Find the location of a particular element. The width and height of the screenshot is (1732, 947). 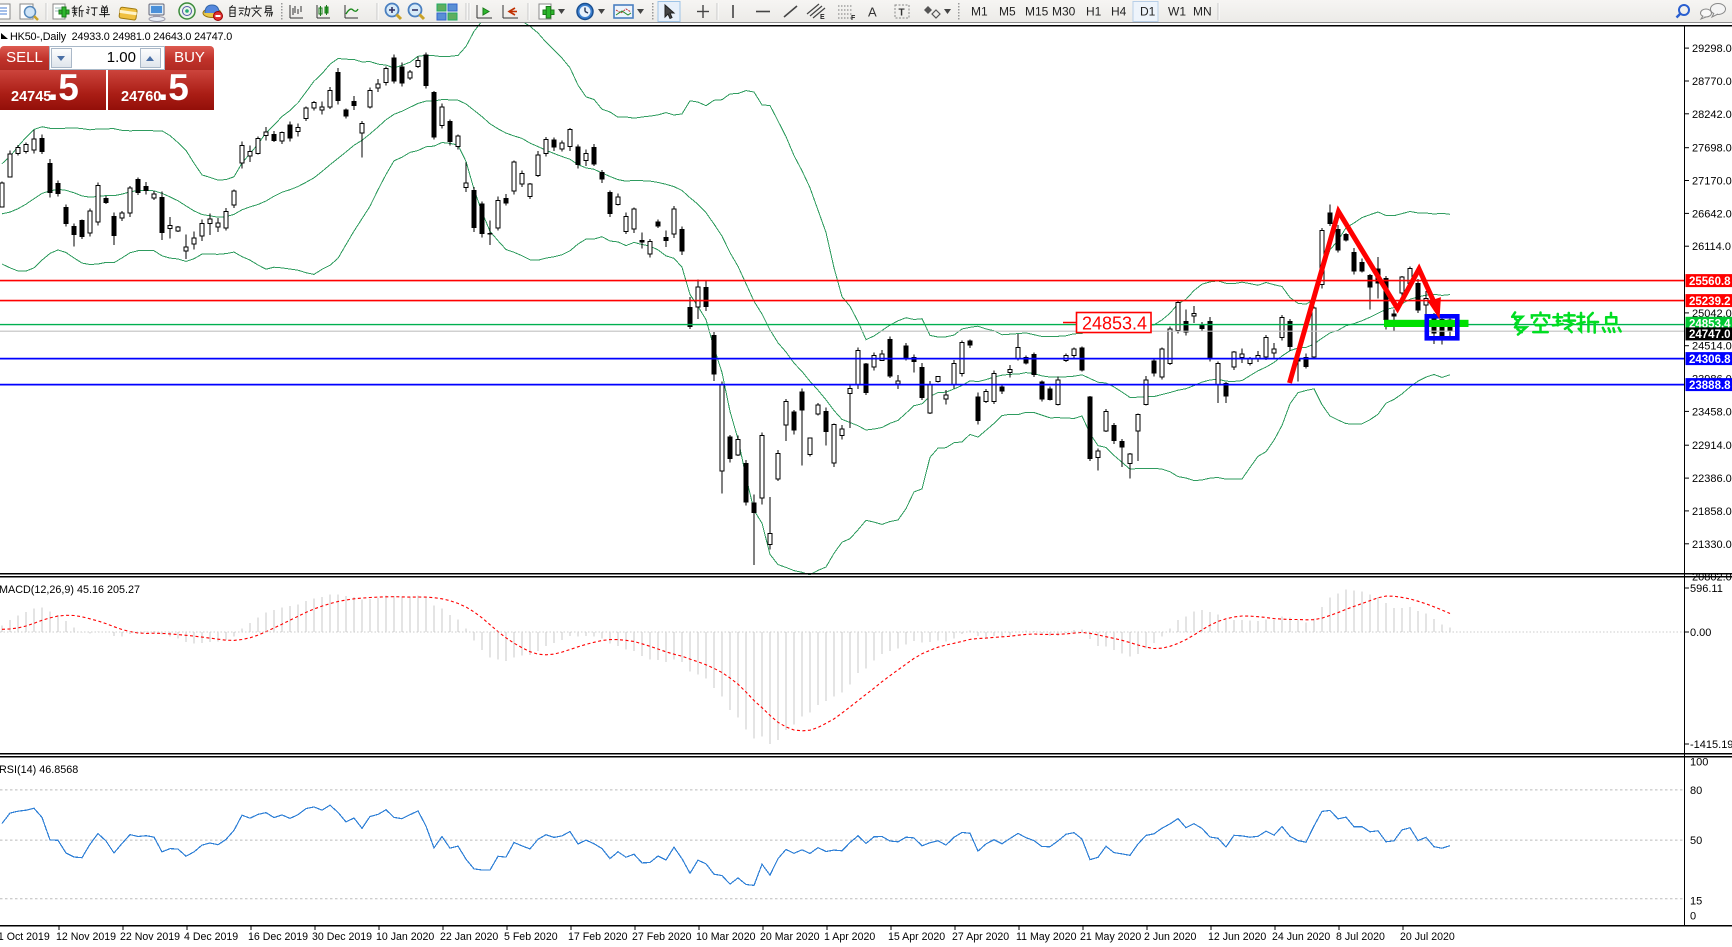

svg-text: T is located at coordinates (902, 13).